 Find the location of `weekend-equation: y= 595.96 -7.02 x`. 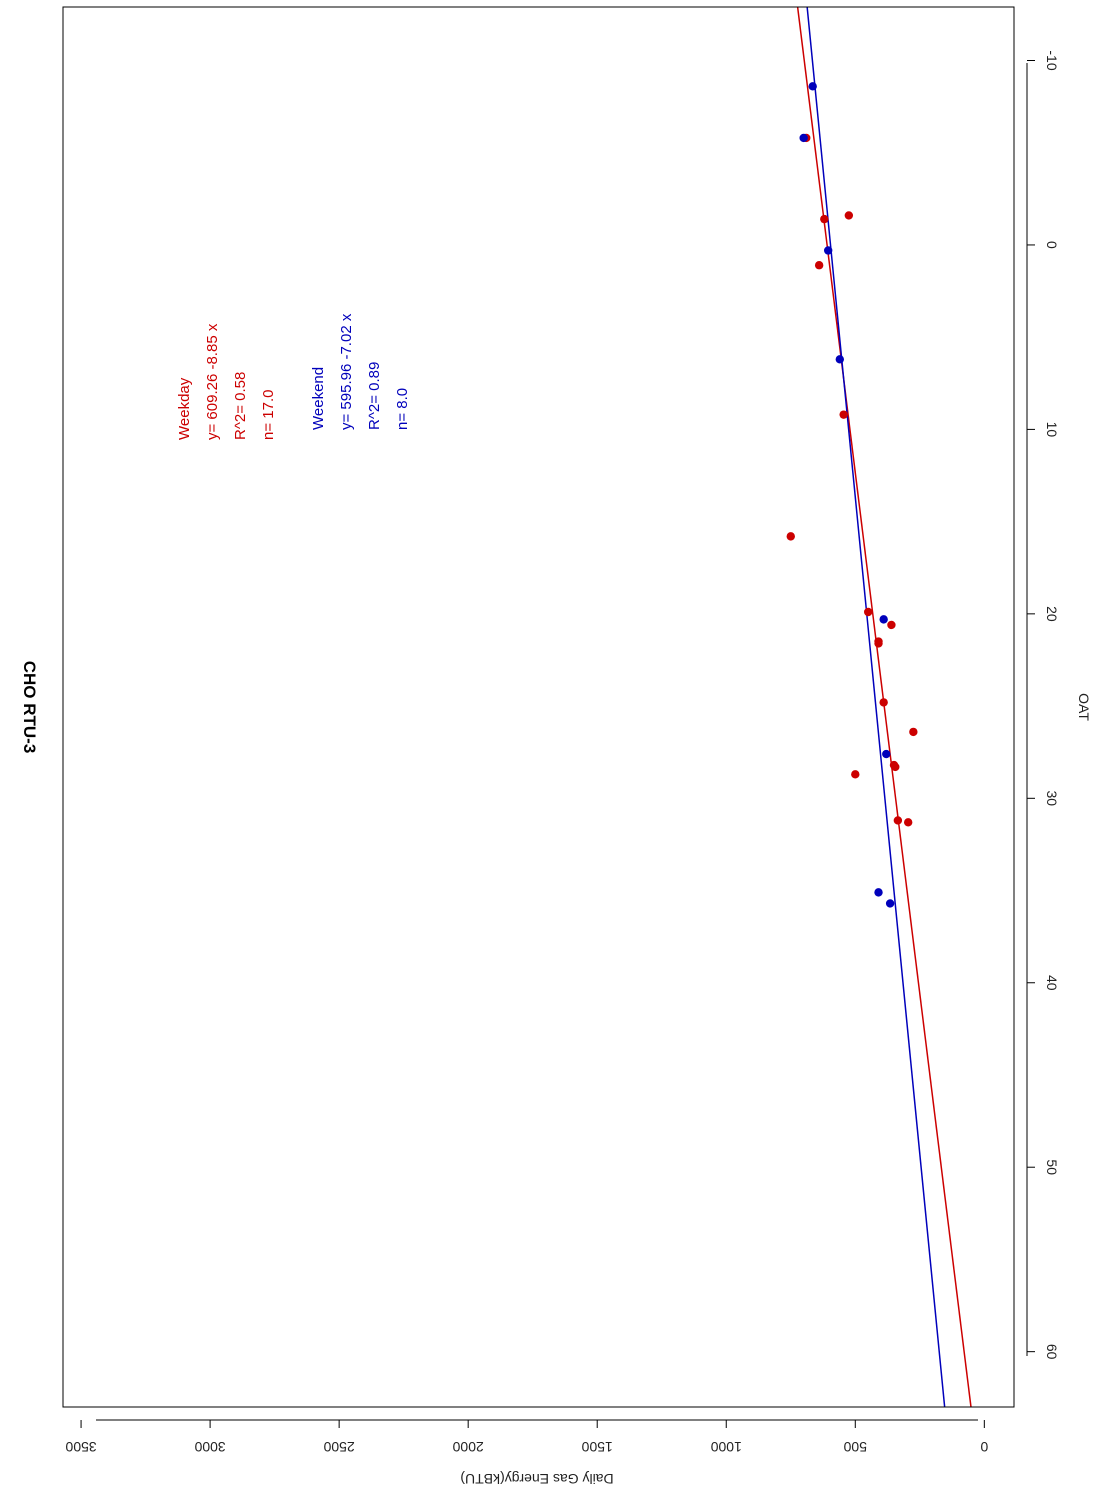

weekend-equation: y= 595.96 -7.02 x is located at coordinates (346, 371).